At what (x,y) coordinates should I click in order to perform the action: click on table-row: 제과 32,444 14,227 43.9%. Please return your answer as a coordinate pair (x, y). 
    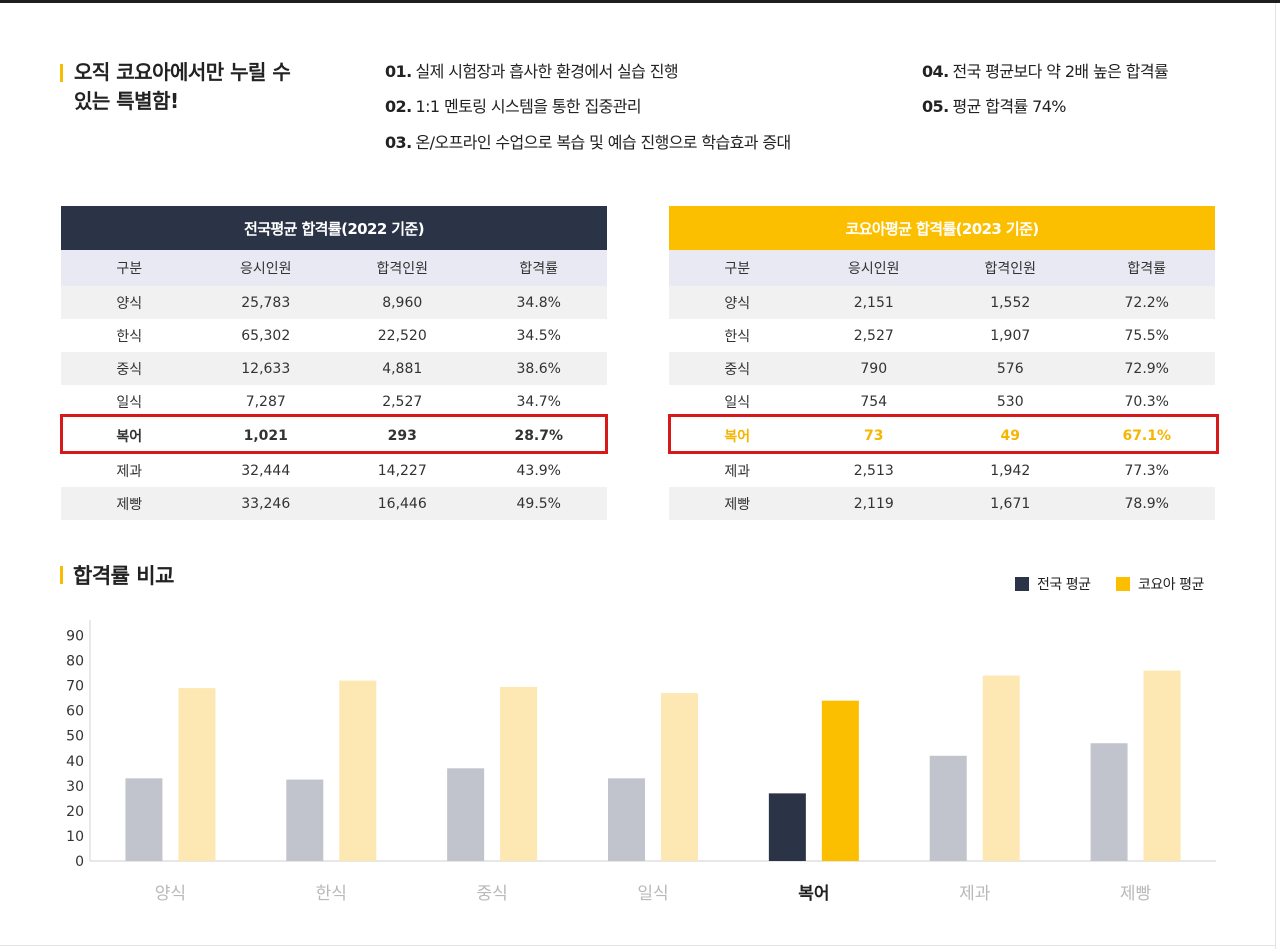
    Looking at the image, I should click on (334, 470).